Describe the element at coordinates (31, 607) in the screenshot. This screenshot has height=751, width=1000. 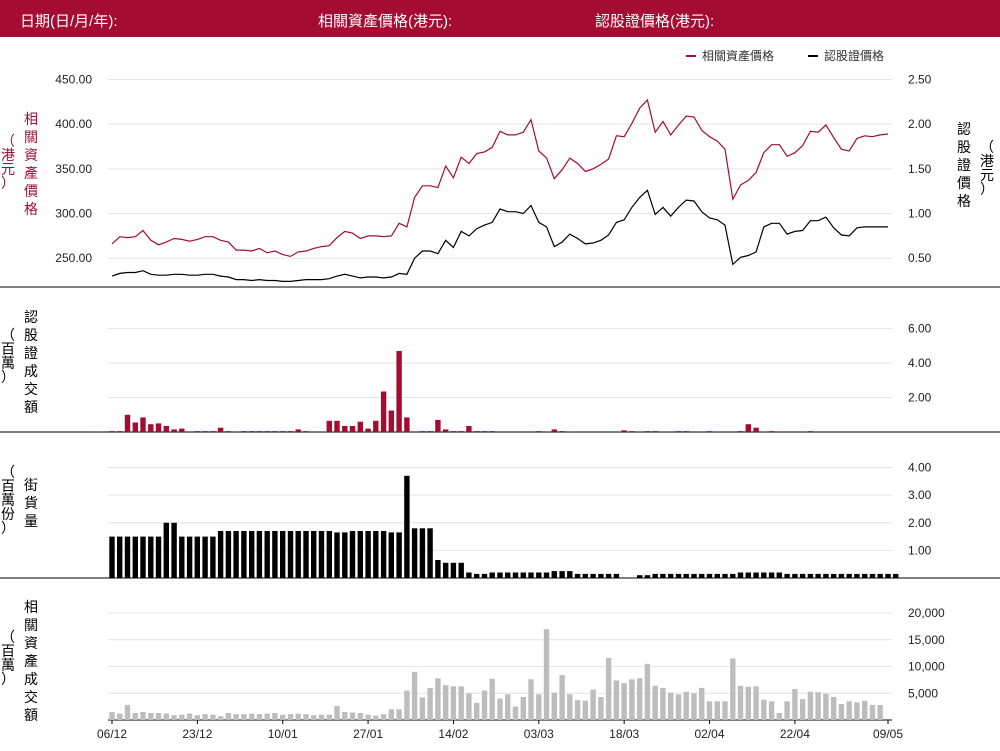
I see `svg-text: 相` at that location.